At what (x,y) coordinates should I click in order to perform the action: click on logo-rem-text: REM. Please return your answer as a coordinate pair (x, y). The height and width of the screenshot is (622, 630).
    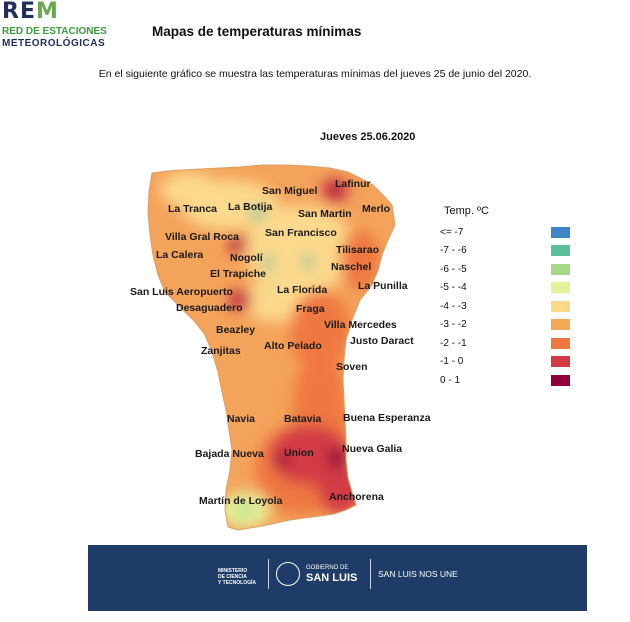
    Looking at the image, I should click on (72, 12).